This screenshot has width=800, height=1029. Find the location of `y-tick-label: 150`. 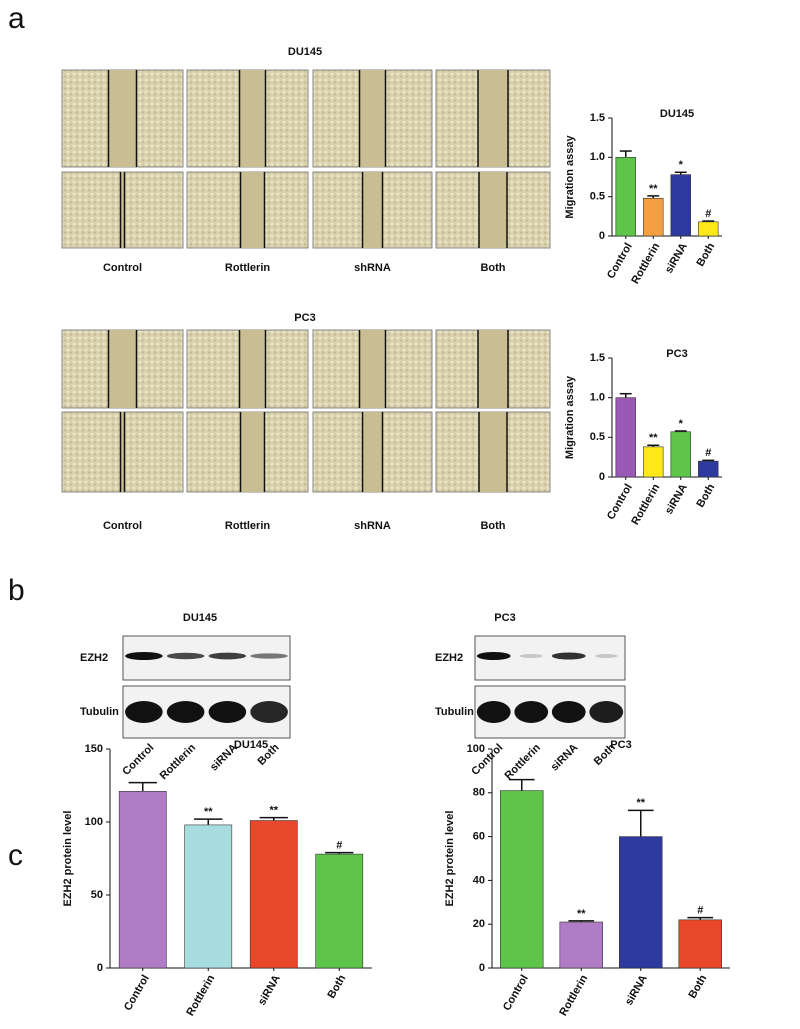

y-tick-label: 150 is located at coordinates (94, 749).